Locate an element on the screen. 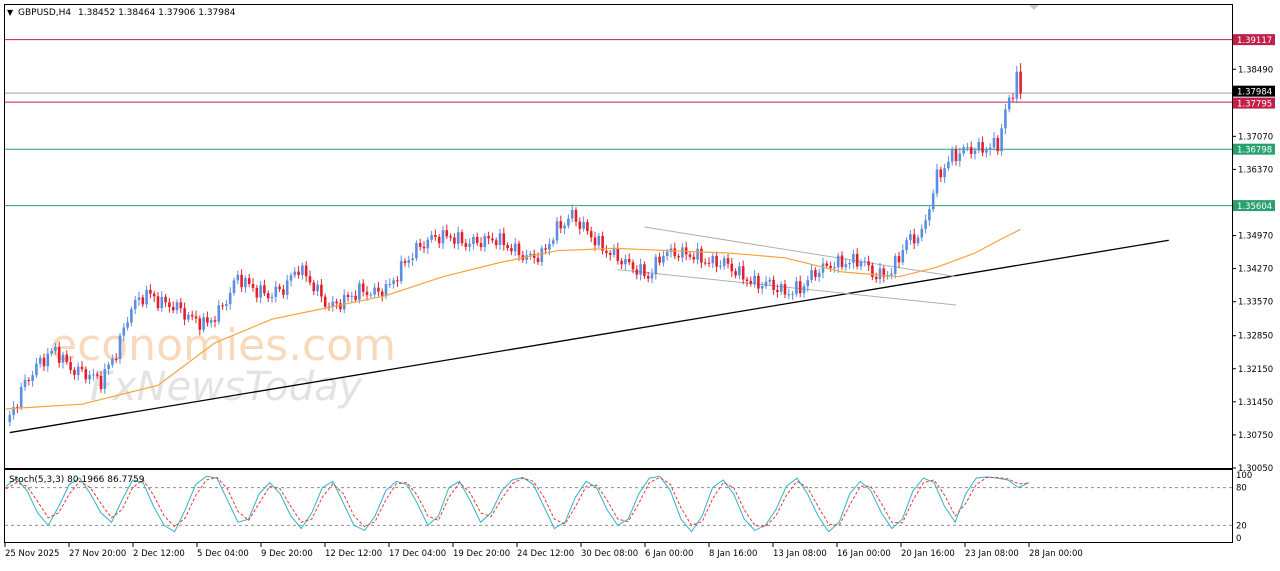 The image size is (1280, 571). time-tick-label: 12 Dec 12:00 is located at coordinates (353, 554).